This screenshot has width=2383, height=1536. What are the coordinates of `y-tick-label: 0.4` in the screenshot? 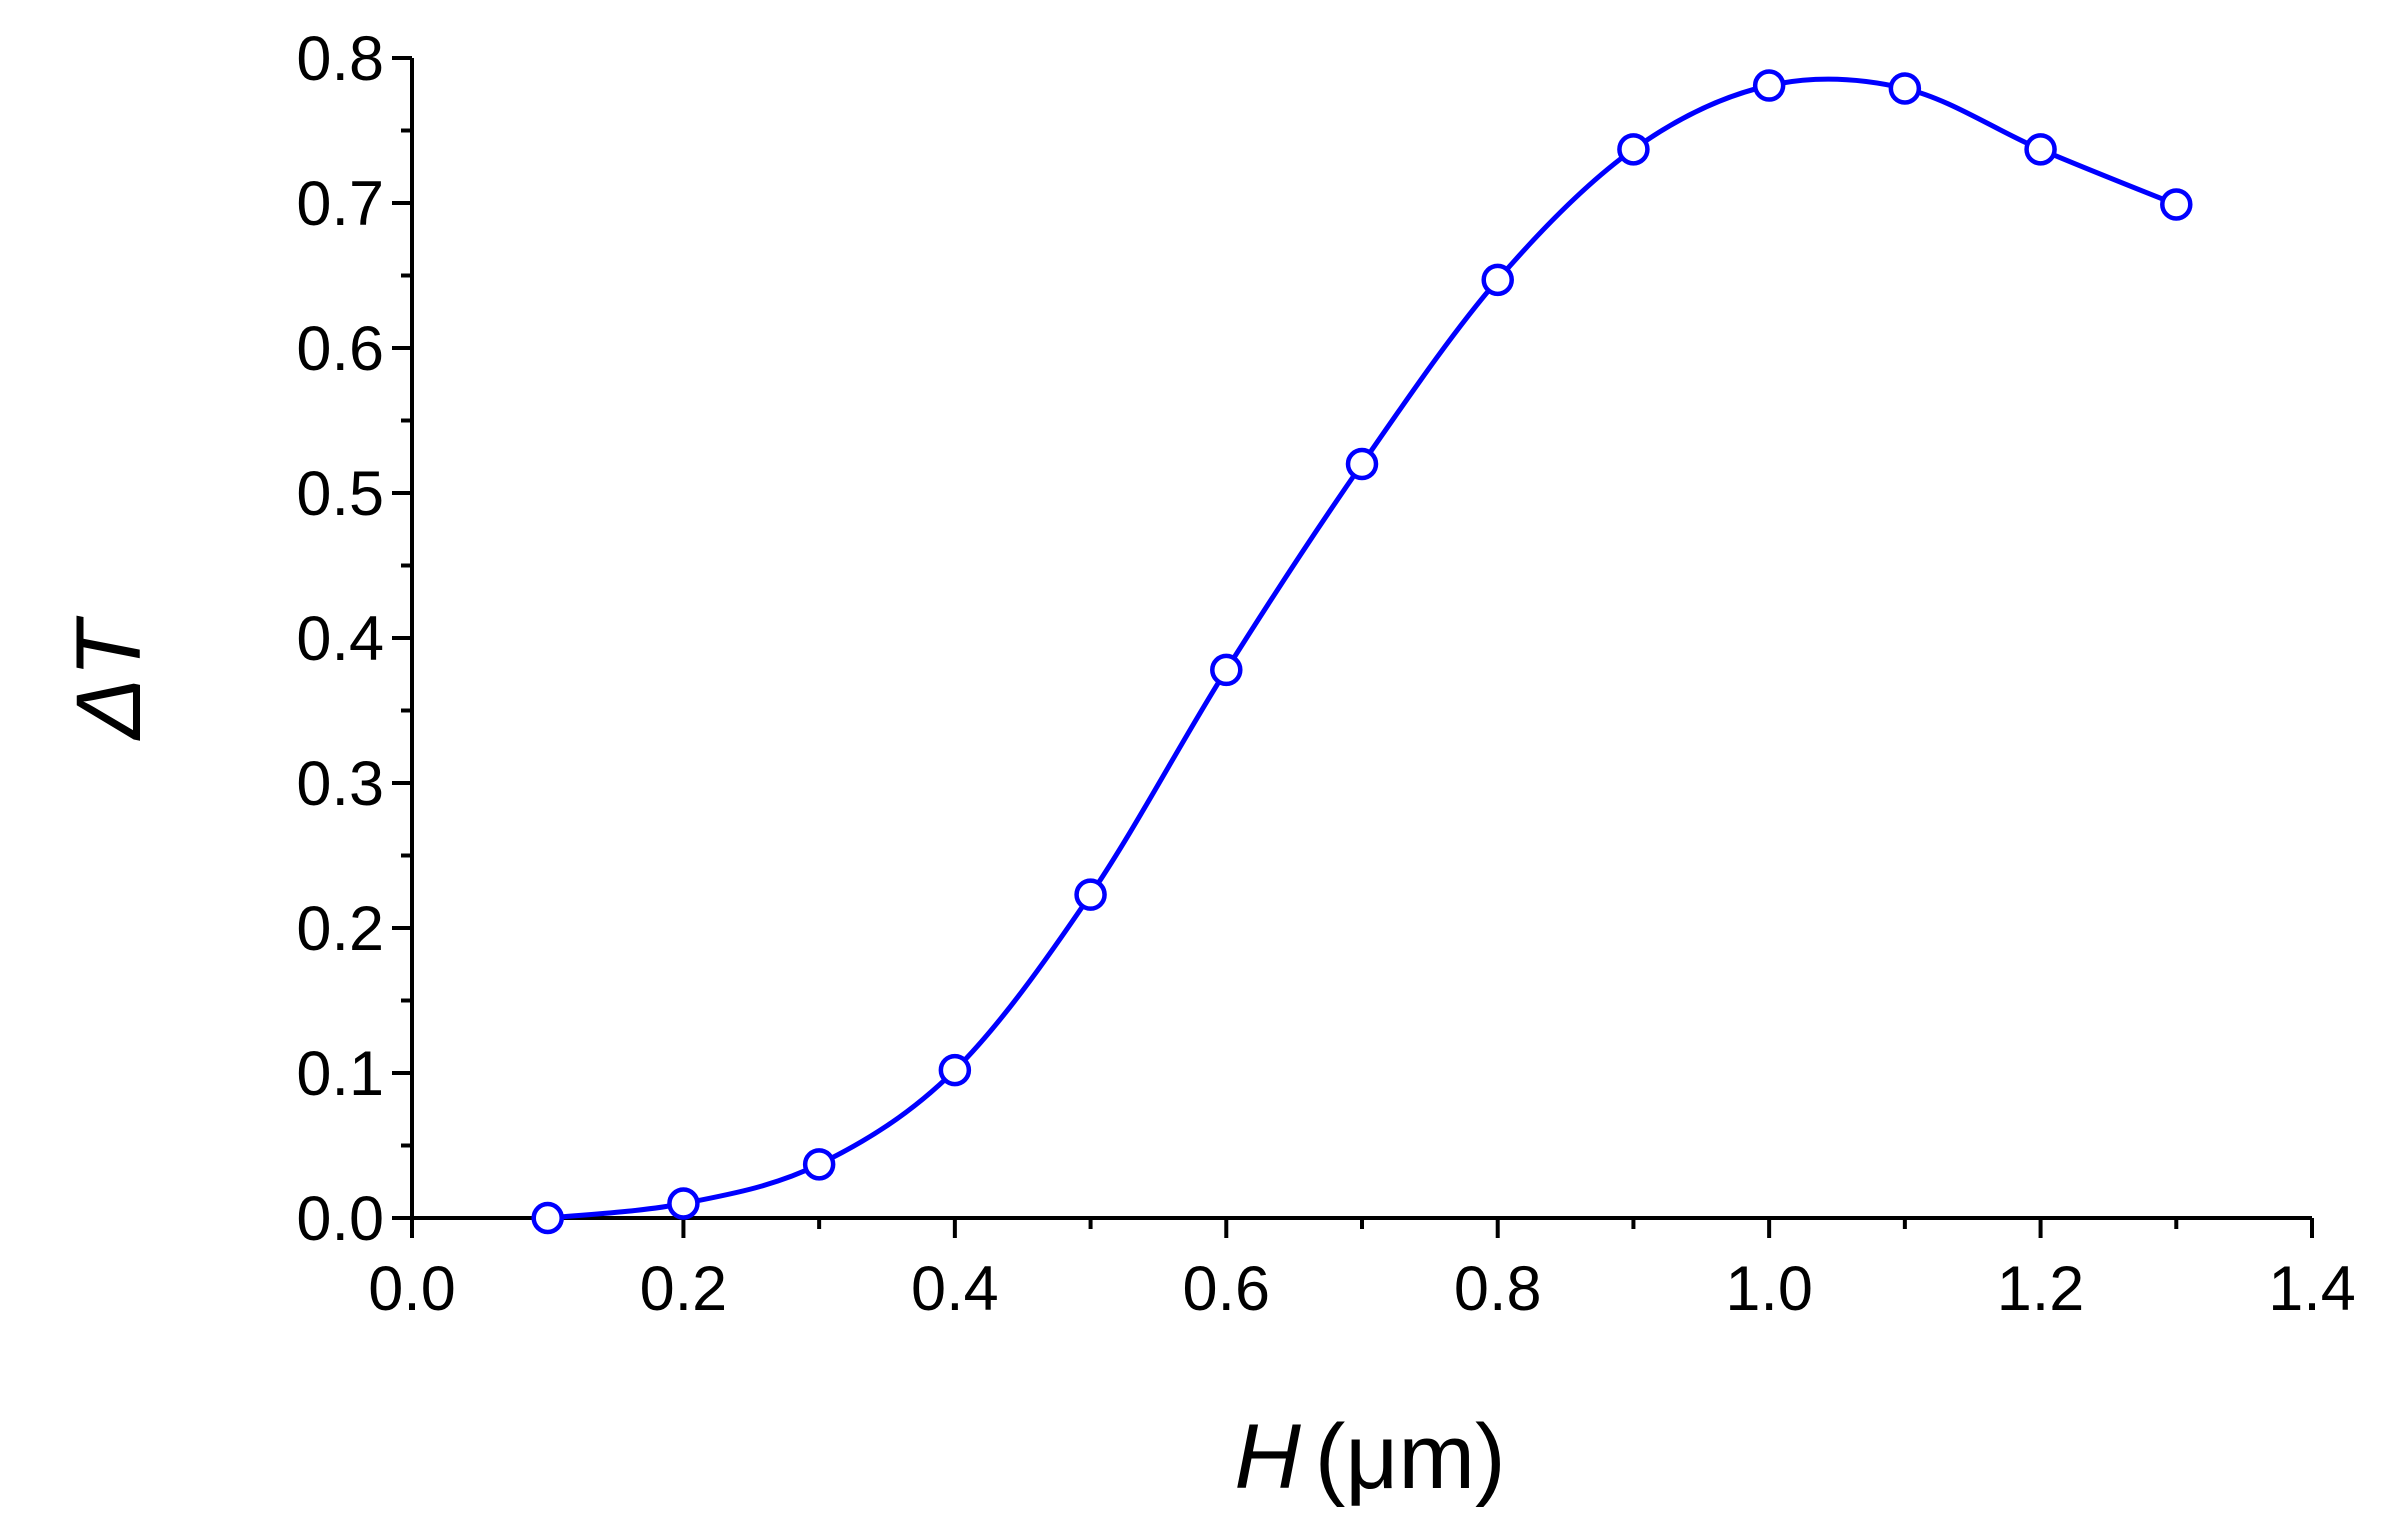 It's located at (340, 639).